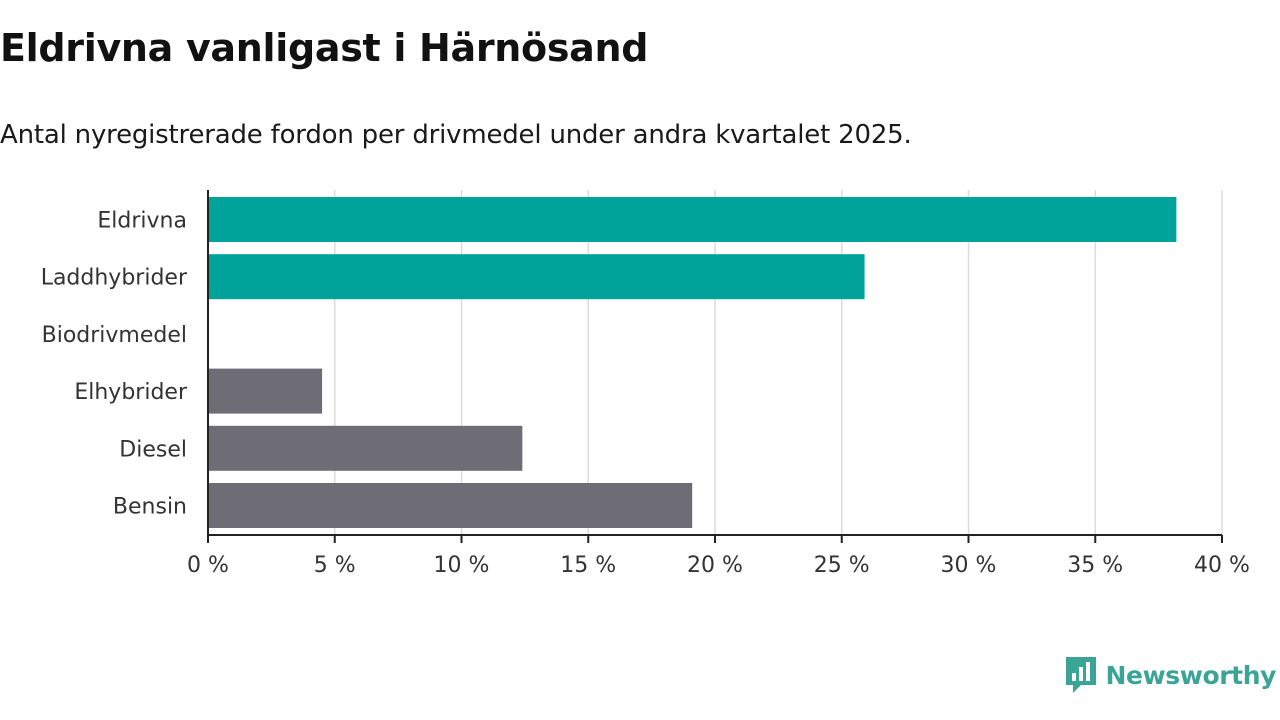  Describe the element at coordinates (1095, 565) in the screenshot. I see `x-tick-label: 35 %` at that location.